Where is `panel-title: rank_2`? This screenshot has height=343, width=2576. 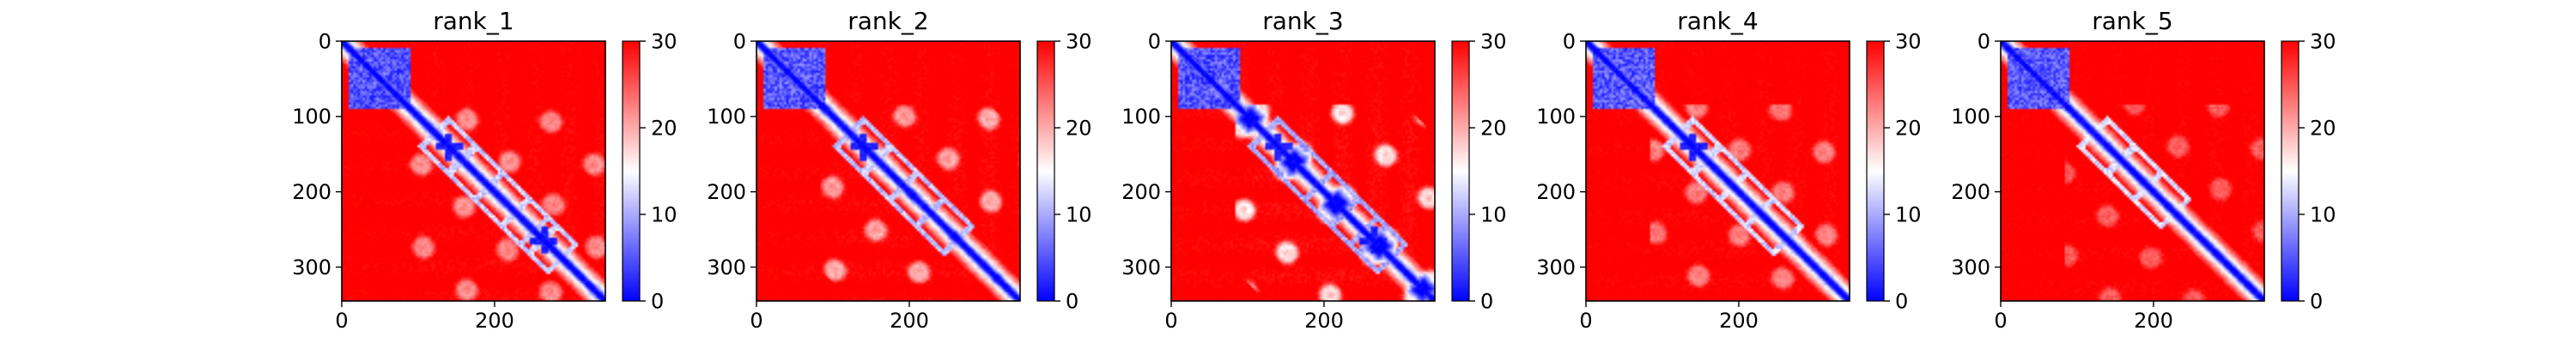
panel-title: rank_2 is located at coordinates (888, 21).